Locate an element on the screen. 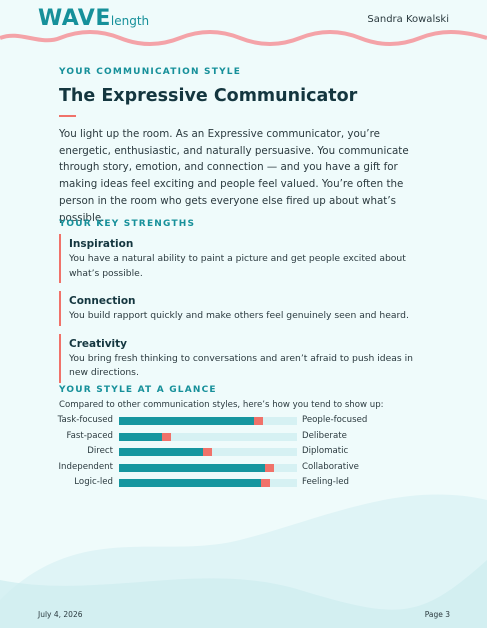 The height and width of the screenshot is (628, 487). style-row: Task-focused People-focused is located at coordinates (248, 422).